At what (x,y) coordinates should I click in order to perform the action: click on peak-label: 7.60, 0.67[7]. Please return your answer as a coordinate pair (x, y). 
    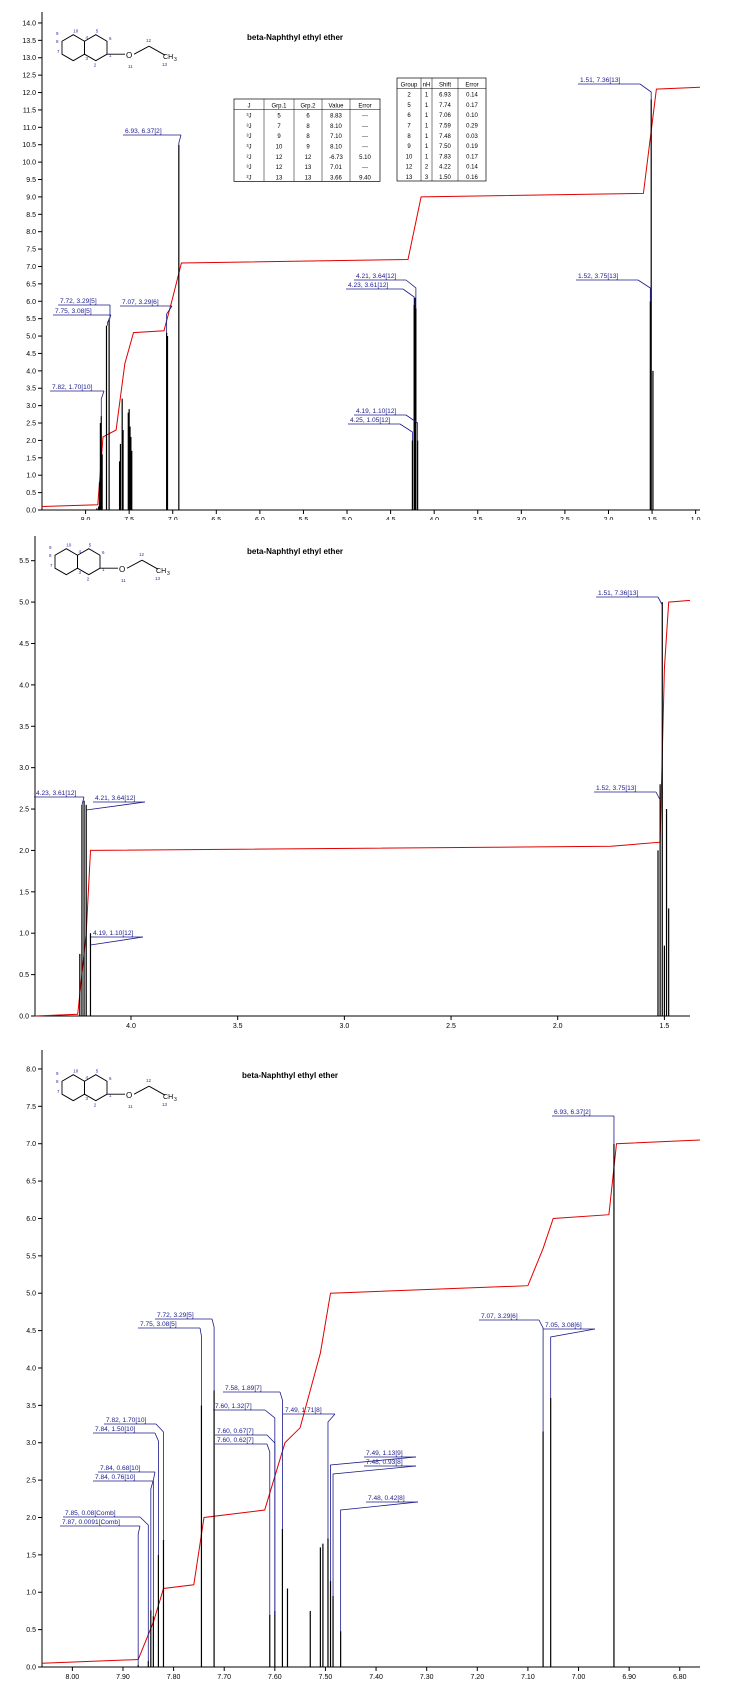
    Looking at the image, I should click on (235, 1431).